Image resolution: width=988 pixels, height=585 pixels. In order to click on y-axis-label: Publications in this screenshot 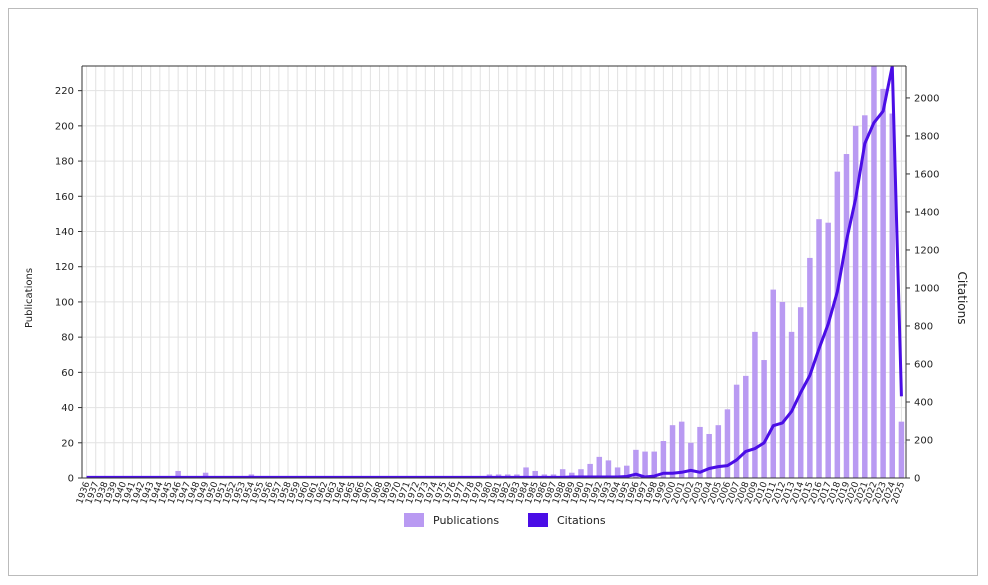, I will do `click(29, 298)`.